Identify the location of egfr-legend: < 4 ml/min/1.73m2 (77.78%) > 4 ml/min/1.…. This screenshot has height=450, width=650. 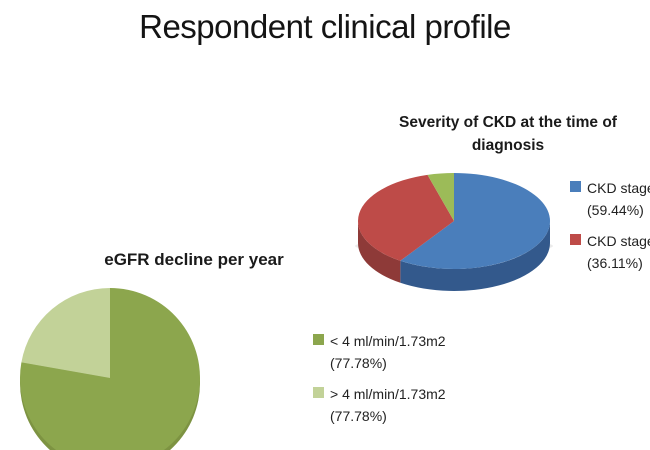
(379, 383).